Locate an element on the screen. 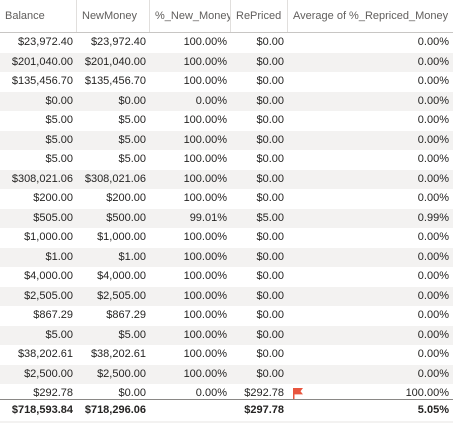 The height and width of the screenshot is (425, 453). table-row: $0.00 $0.00 0.00% $0.00 0.00% is located at coordinates (226, 101).